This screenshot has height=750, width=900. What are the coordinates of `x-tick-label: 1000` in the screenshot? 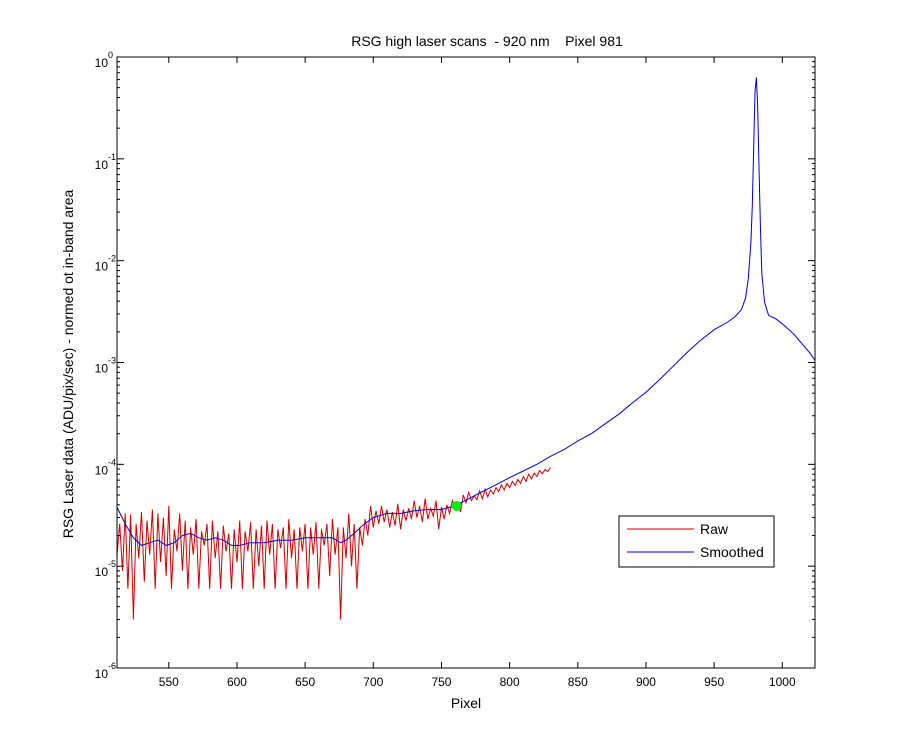 It's located at (782, 682).